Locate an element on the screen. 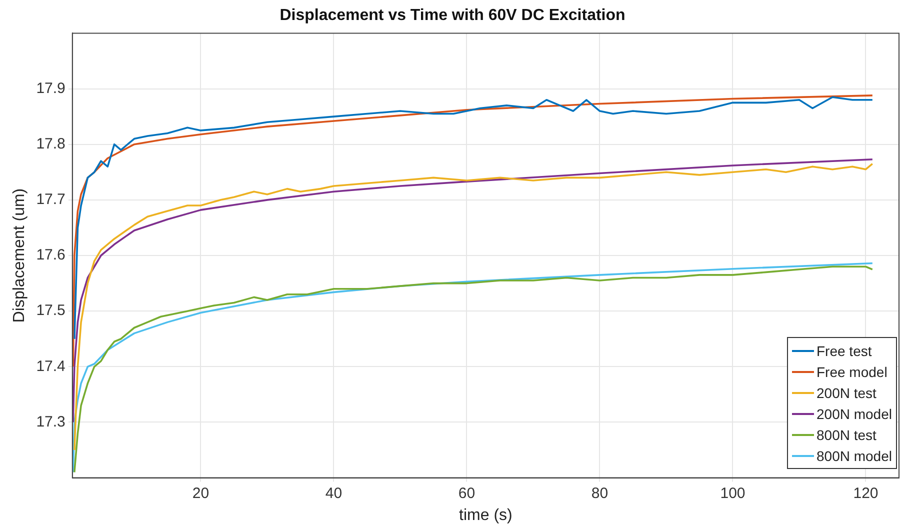  y-tick-label: 17.8 is located at coordinates (51, 143).